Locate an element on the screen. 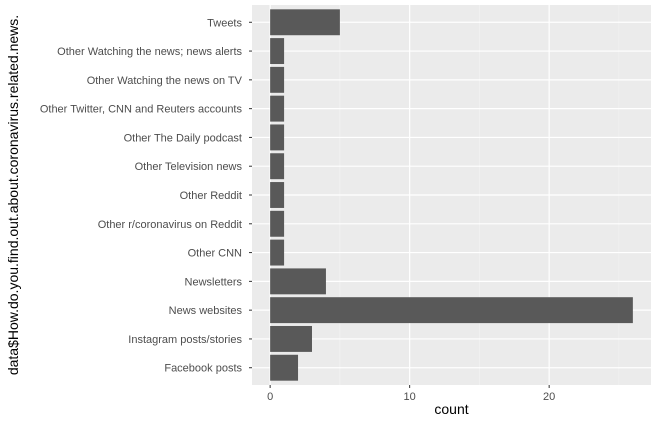 This screenshot has width=662, height=424. y-tick-label: Other Twitter, CNN and Reuters accounts is located at coordinates (141, 110).